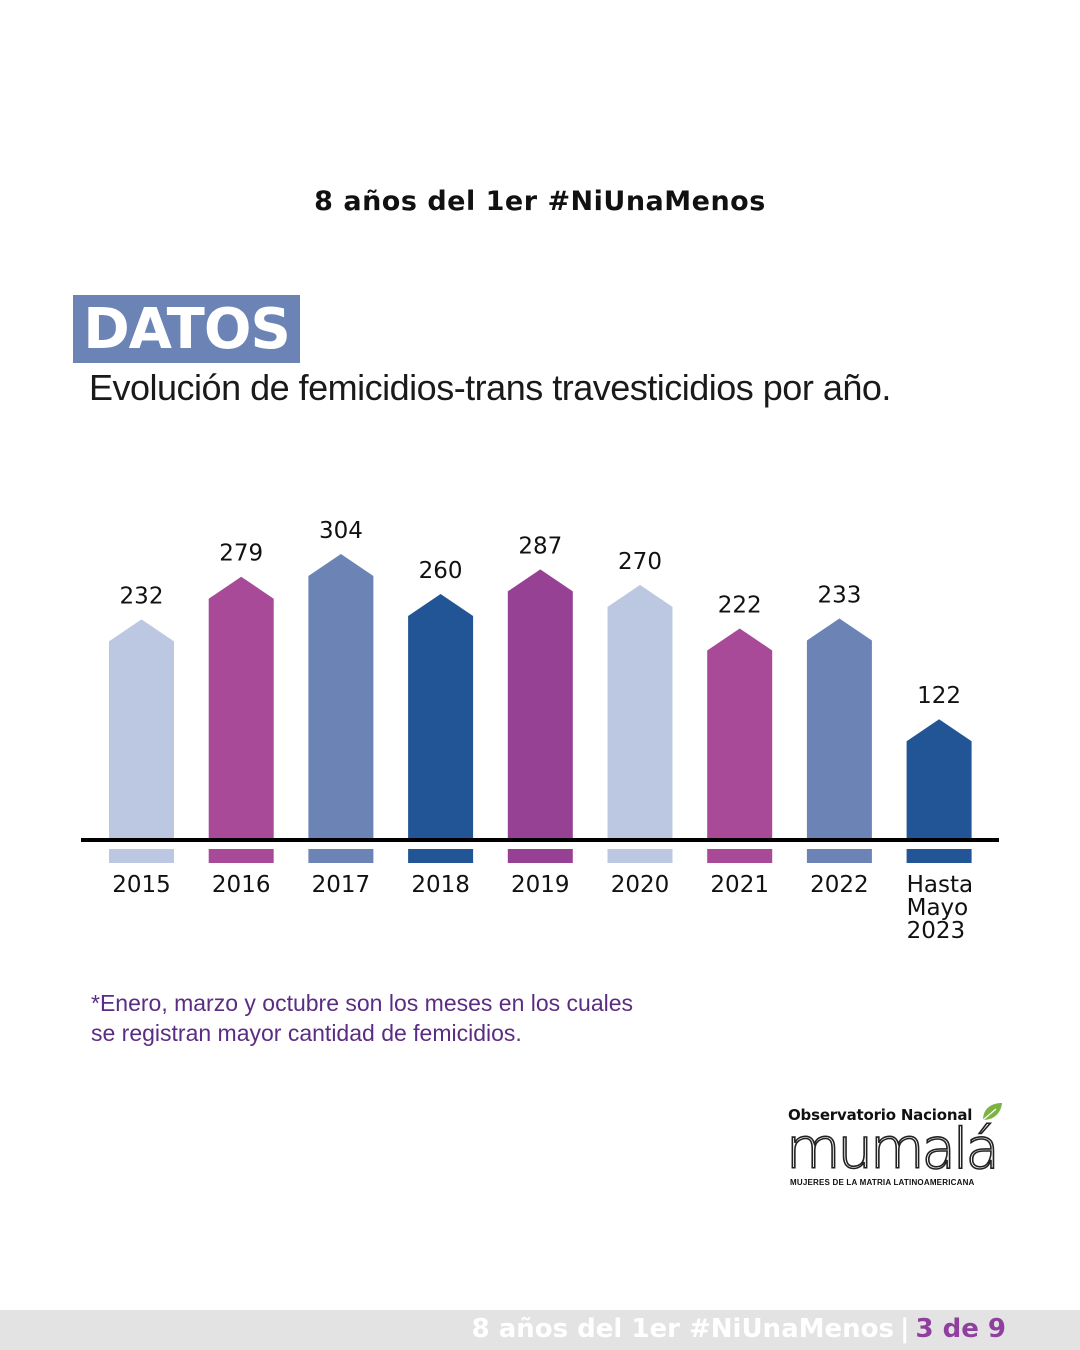 The height and width of the screenshot is (1350, 1080). What do you see at coordinates (640, 562) in the screenshot?
I see `value-label: 270` at bounding box center [640, 562].